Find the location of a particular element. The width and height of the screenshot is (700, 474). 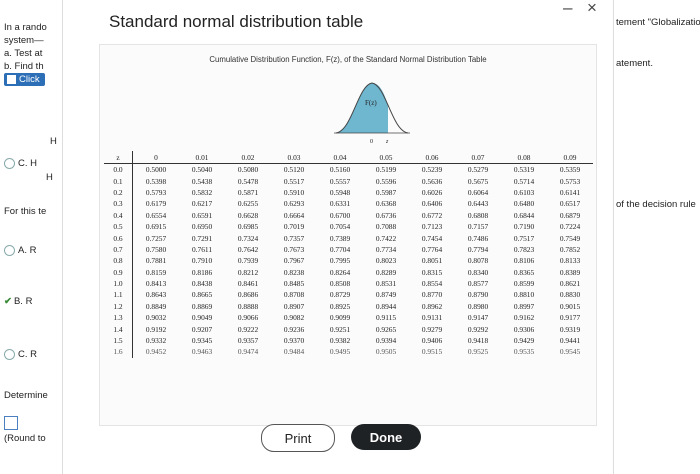

probability-cell: 0.6554 is located at coordinates (156, 215).